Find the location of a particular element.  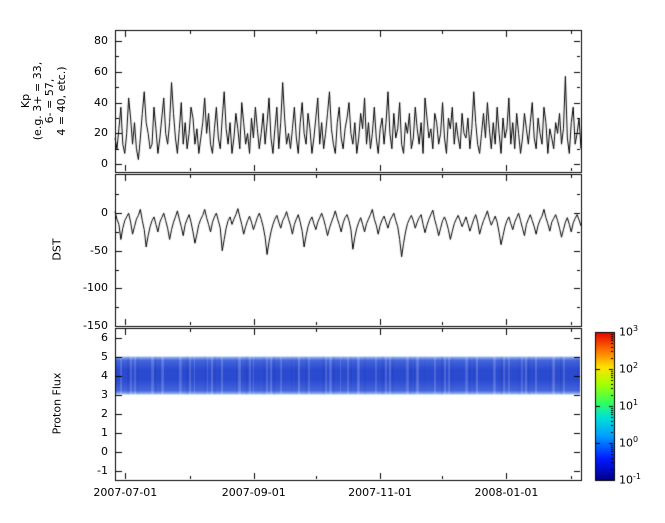

y-tick-label: -50 is located at coordinates (99, 250).